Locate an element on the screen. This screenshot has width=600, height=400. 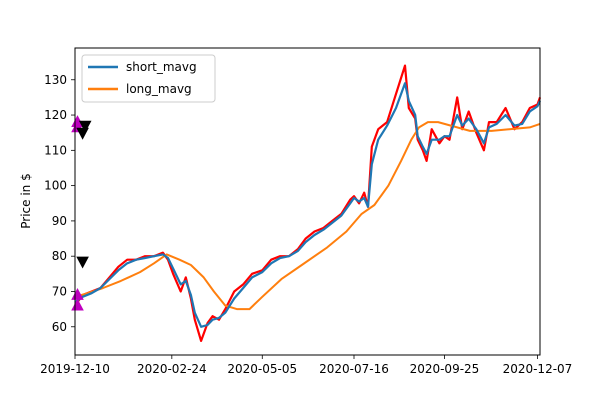
signal-markers is located at coordinates (81, 213).